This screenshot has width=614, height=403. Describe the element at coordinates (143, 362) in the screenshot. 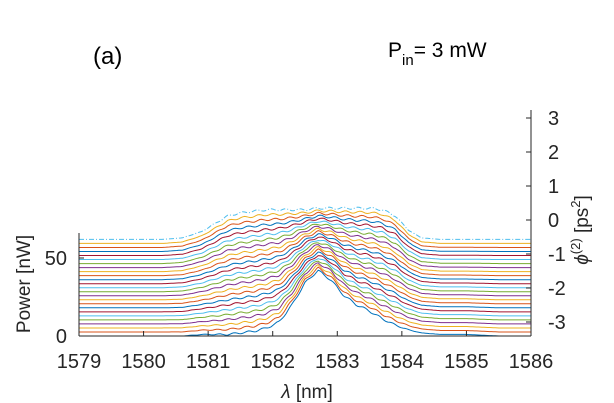

I see `x-tick-label: 1580` at that location.